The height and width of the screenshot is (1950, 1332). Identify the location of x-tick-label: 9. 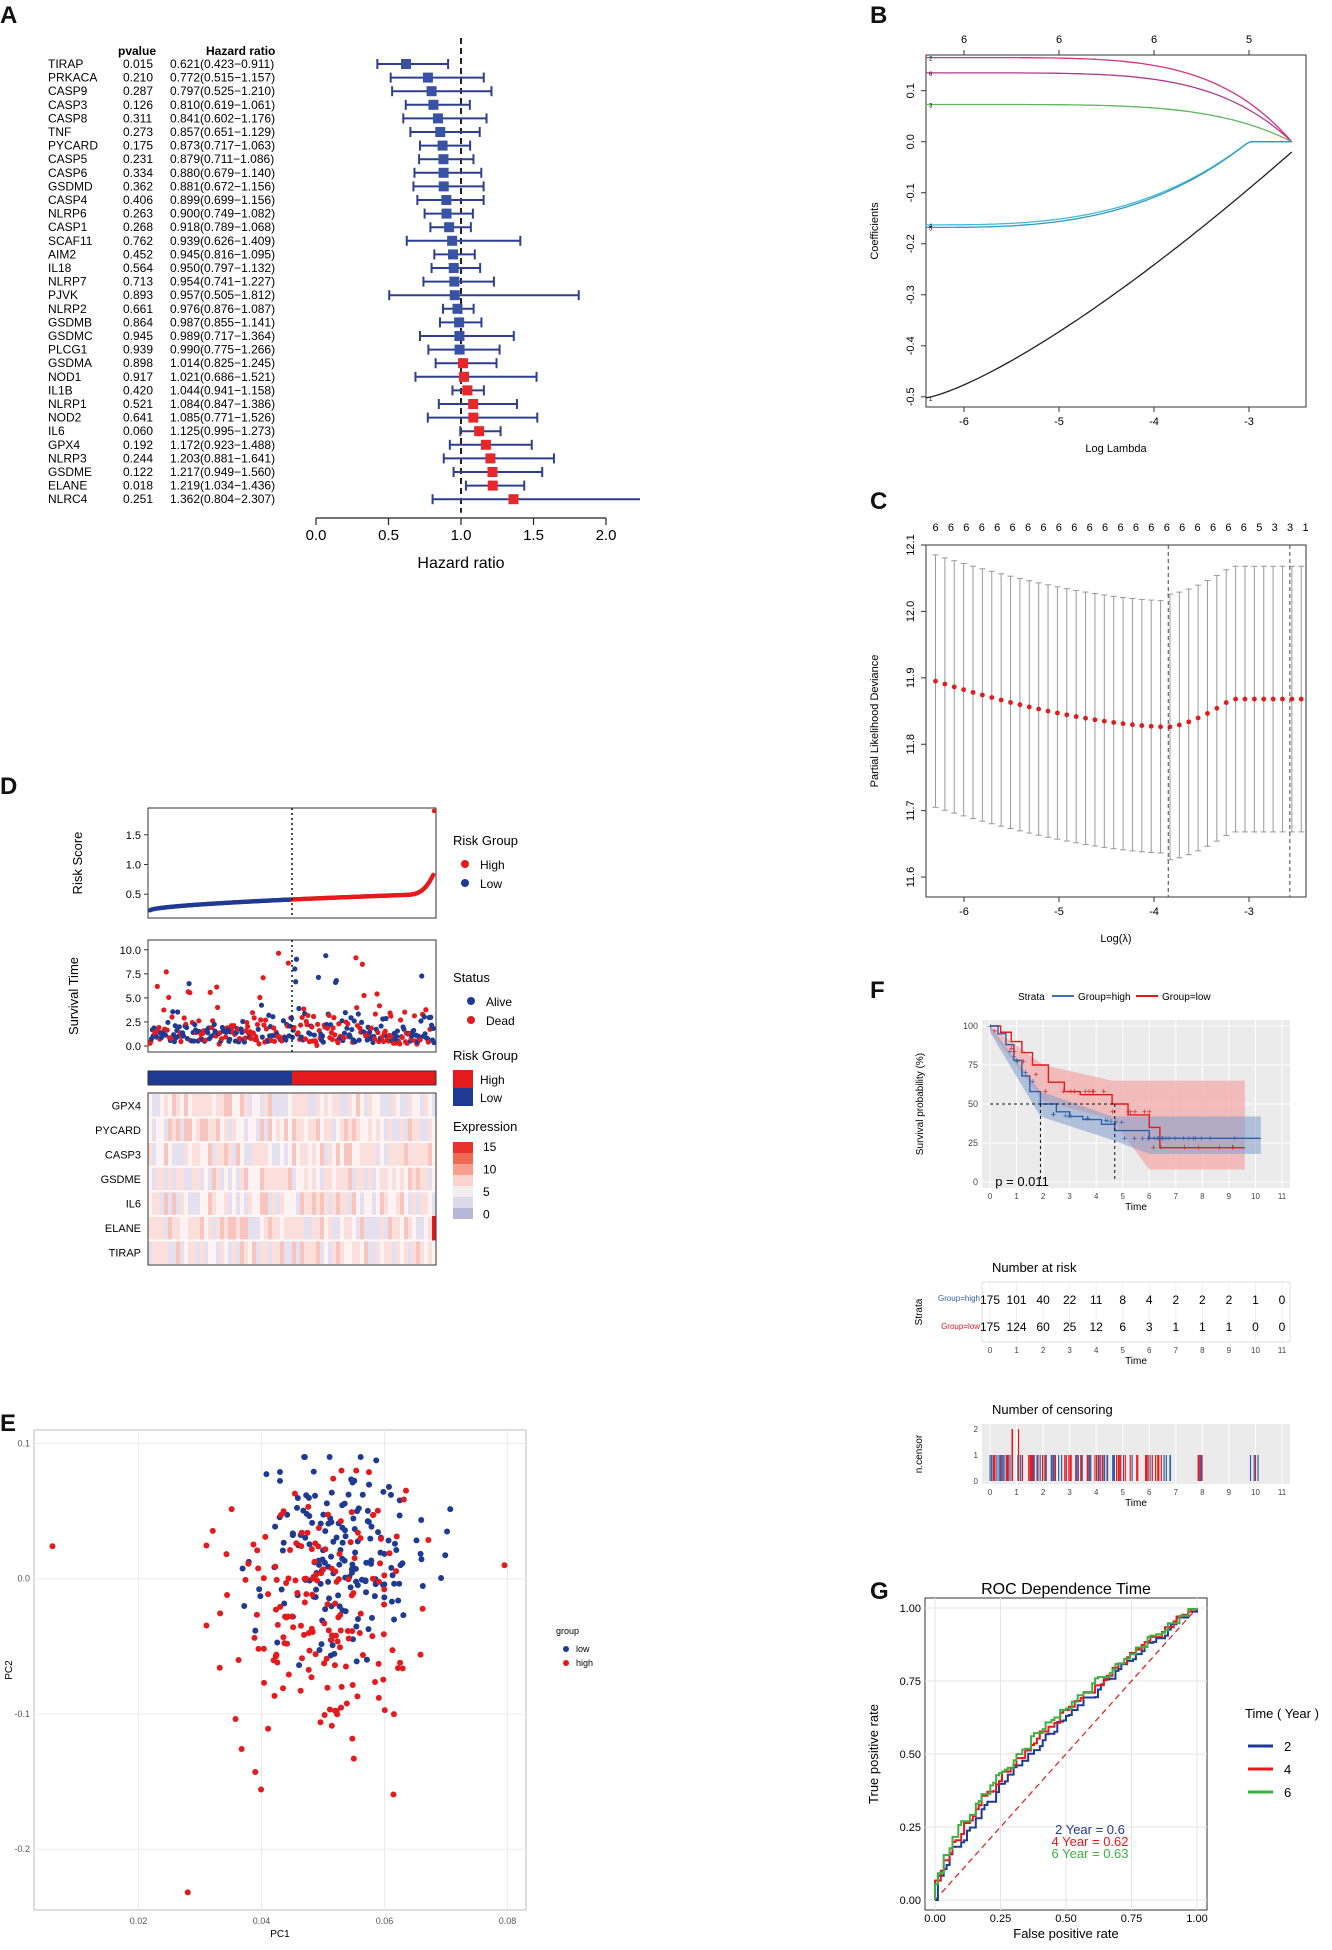
(1229, 1196).